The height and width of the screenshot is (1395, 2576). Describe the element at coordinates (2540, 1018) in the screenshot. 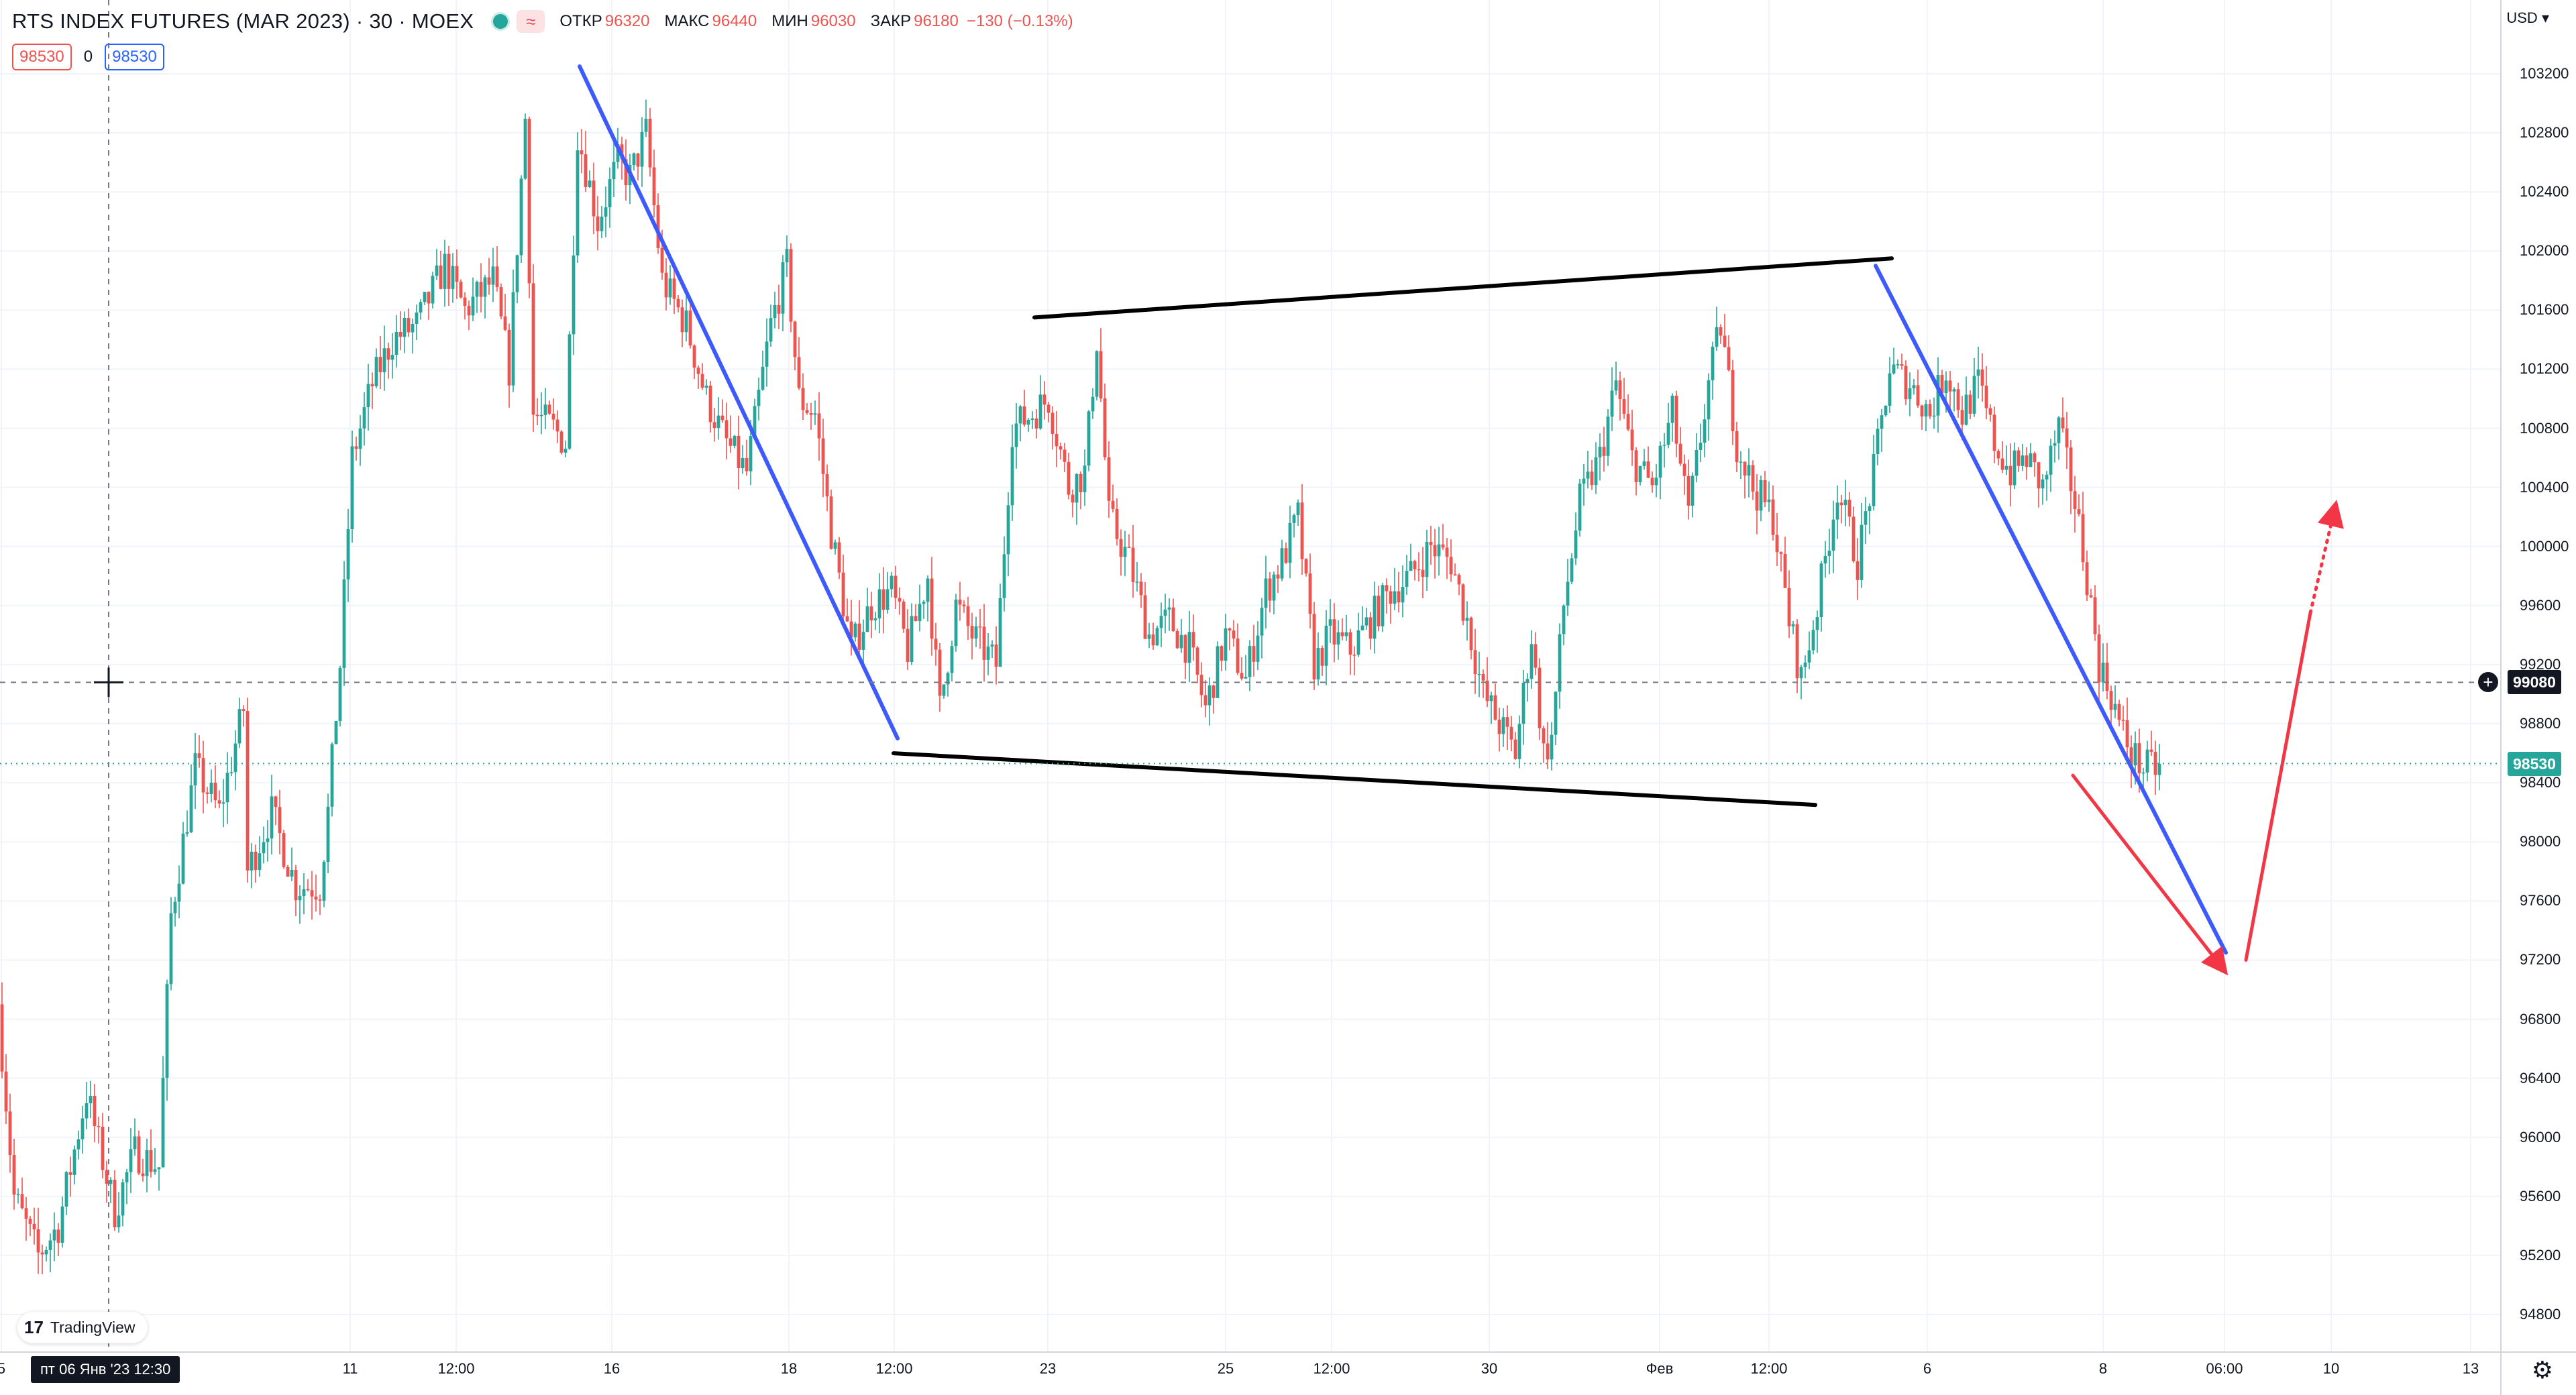

I see `y-tick-label: 96800` at that location.